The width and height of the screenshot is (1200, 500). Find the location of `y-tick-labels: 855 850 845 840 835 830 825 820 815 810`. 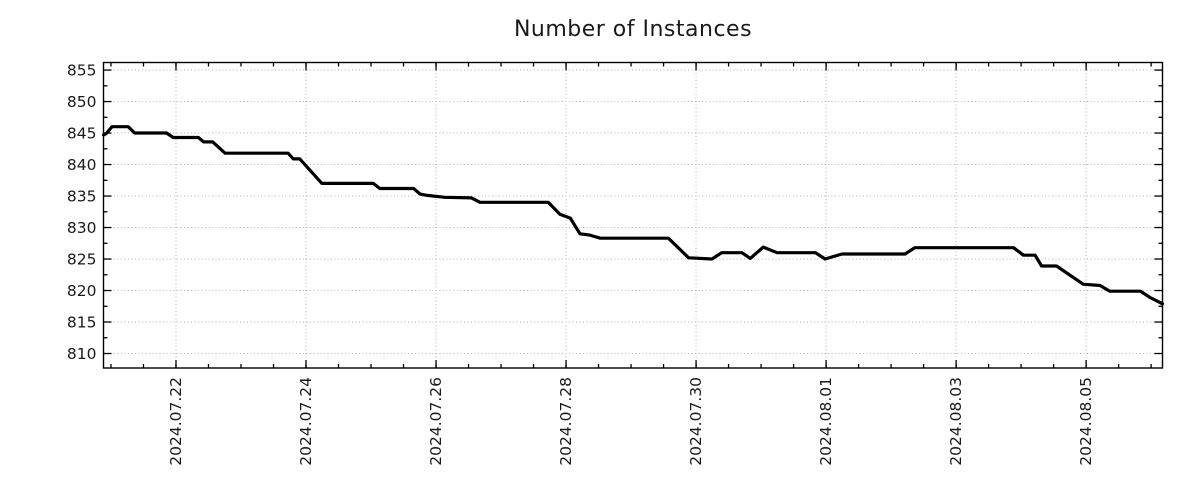

y-tick-labels: 855 850 845 840 835 830 825 820 815 810 is located at coordinates (82, 212).